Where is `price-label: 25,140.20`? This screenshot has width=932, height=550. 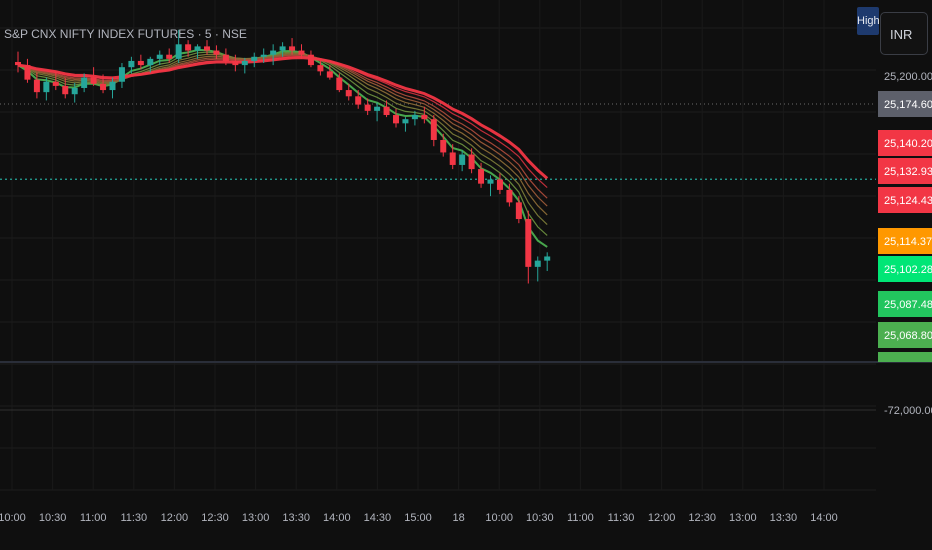
price-label: 25,140.20 is located at coordinates (908, 144).